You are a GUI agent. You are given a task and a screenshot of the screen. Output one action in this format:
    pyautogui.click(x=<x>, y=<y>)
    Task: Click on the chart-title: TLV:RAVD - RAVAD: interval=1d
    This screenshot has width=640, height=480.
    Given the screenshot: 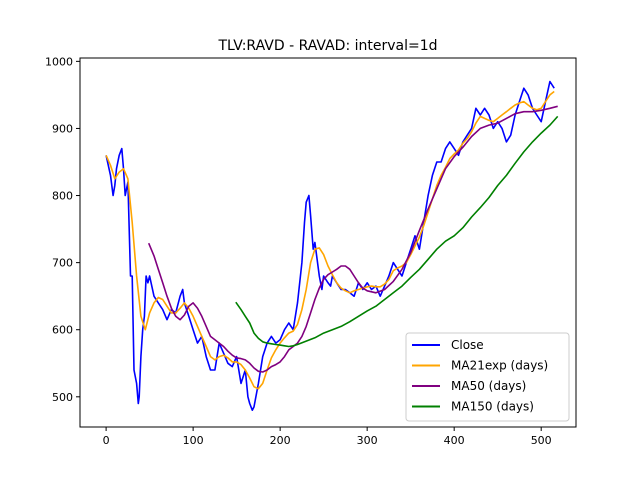 What is the action you would take?
    pyautogui.click(x=327, y=46)
    